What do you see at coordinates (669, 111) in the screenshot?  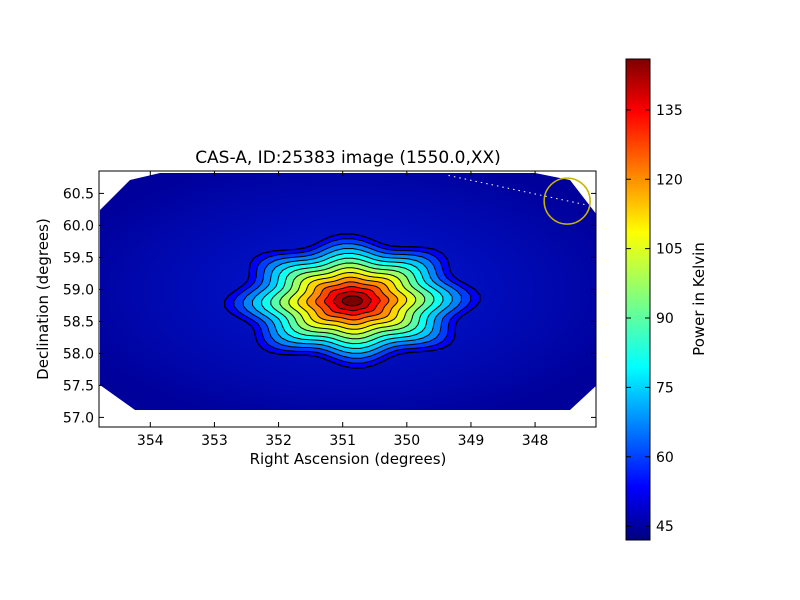 I see `colorbar-tick-label: 135` at bounding box center [669, 111].